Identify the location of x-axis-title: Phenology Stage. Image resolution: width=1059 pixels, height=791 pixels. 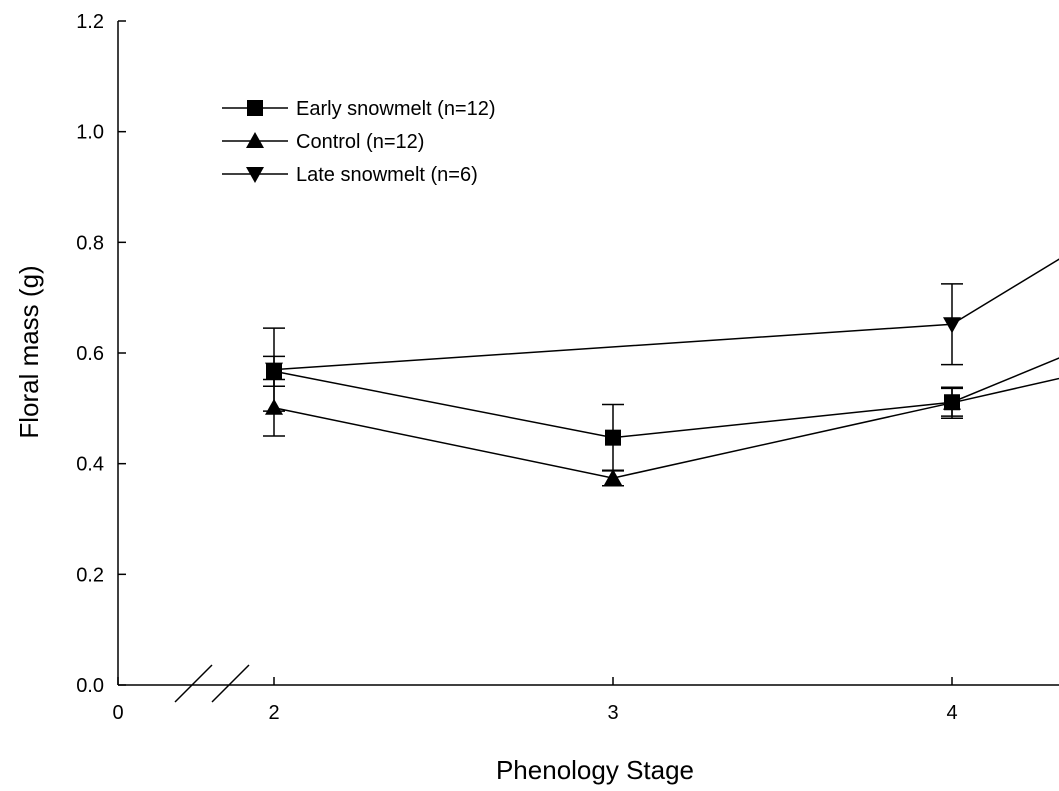
(595, 770).